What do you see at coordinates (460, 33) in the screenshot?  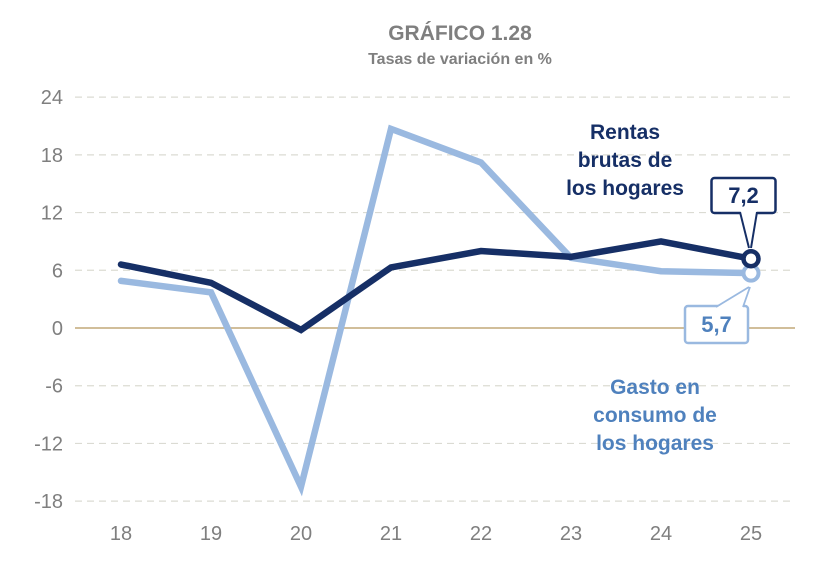 I see `chart-title: GRÁFICO 1.28` at bounding box center [460, 33].